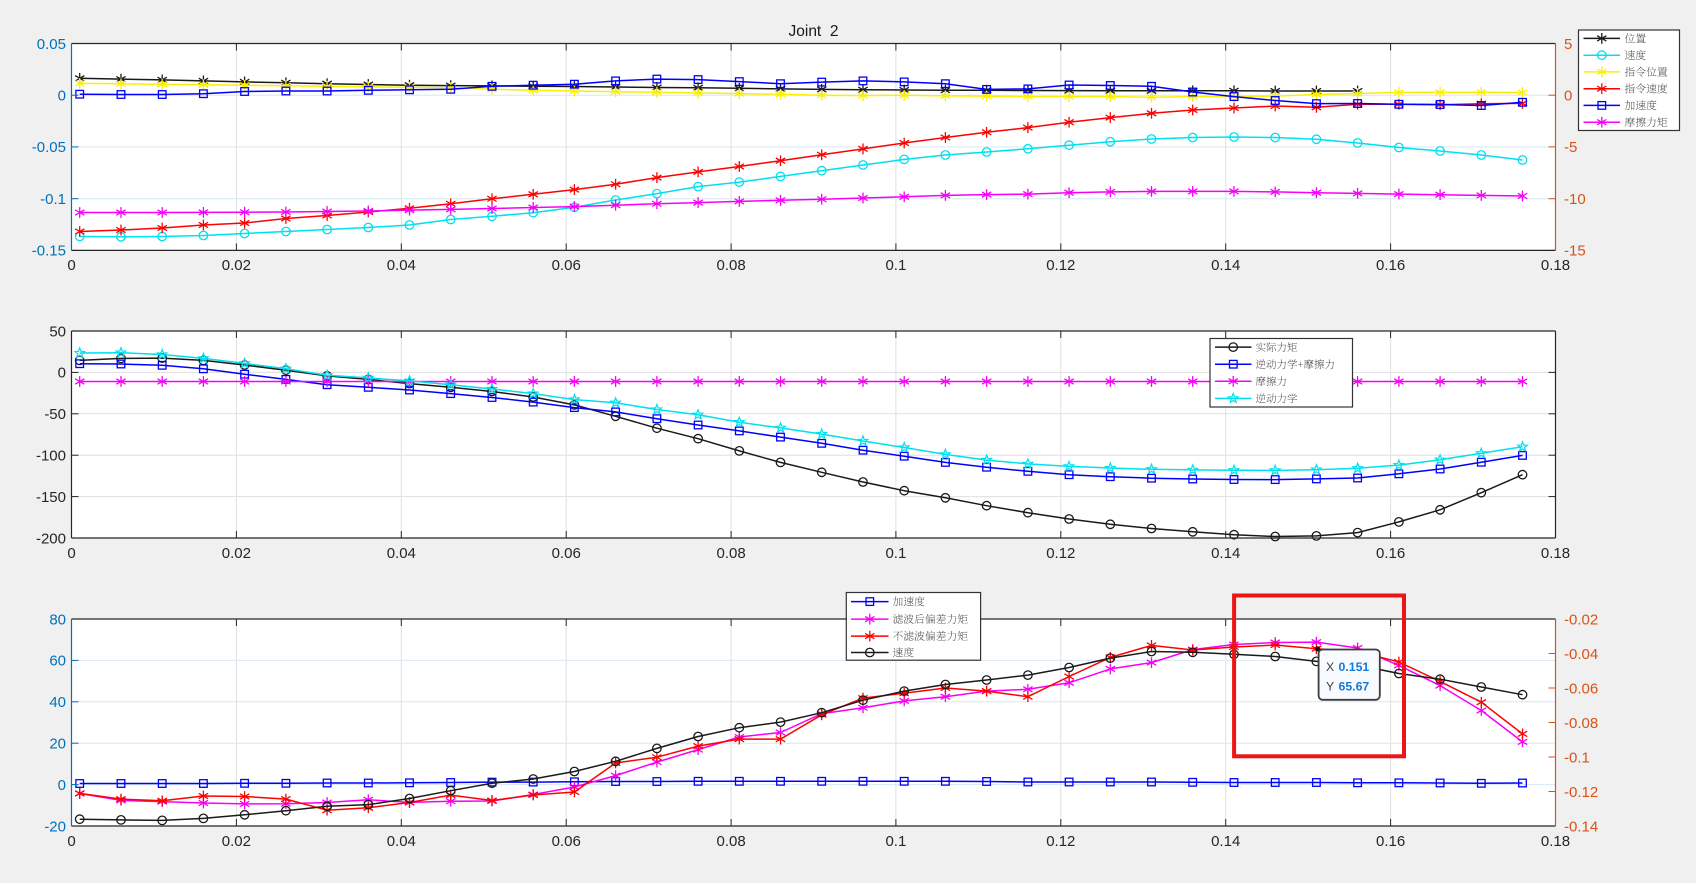 This screenshot has width=1696, height=883. Describe the element at coordinates (1581, 792) in the screenshot. I see `svg-text: -0.12` at that location.